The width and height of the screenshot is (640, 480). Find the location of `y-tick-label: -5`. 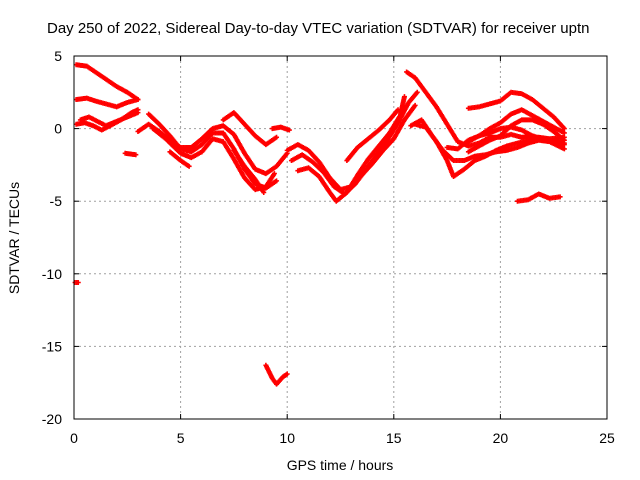

y-tick-label: -5 is located at coordinates (56, 201).